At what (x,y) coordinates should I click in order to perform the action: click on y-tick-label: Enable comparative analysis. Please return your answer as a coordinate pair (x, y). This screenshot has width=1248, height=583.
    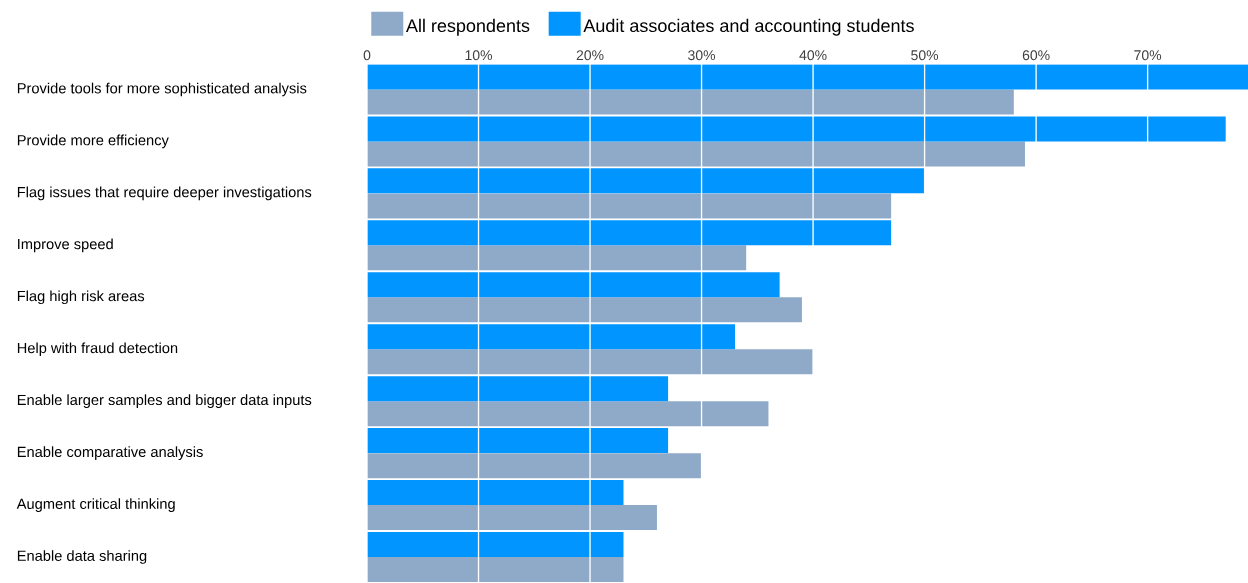
    Looking at the image, I should click on (110, 453).